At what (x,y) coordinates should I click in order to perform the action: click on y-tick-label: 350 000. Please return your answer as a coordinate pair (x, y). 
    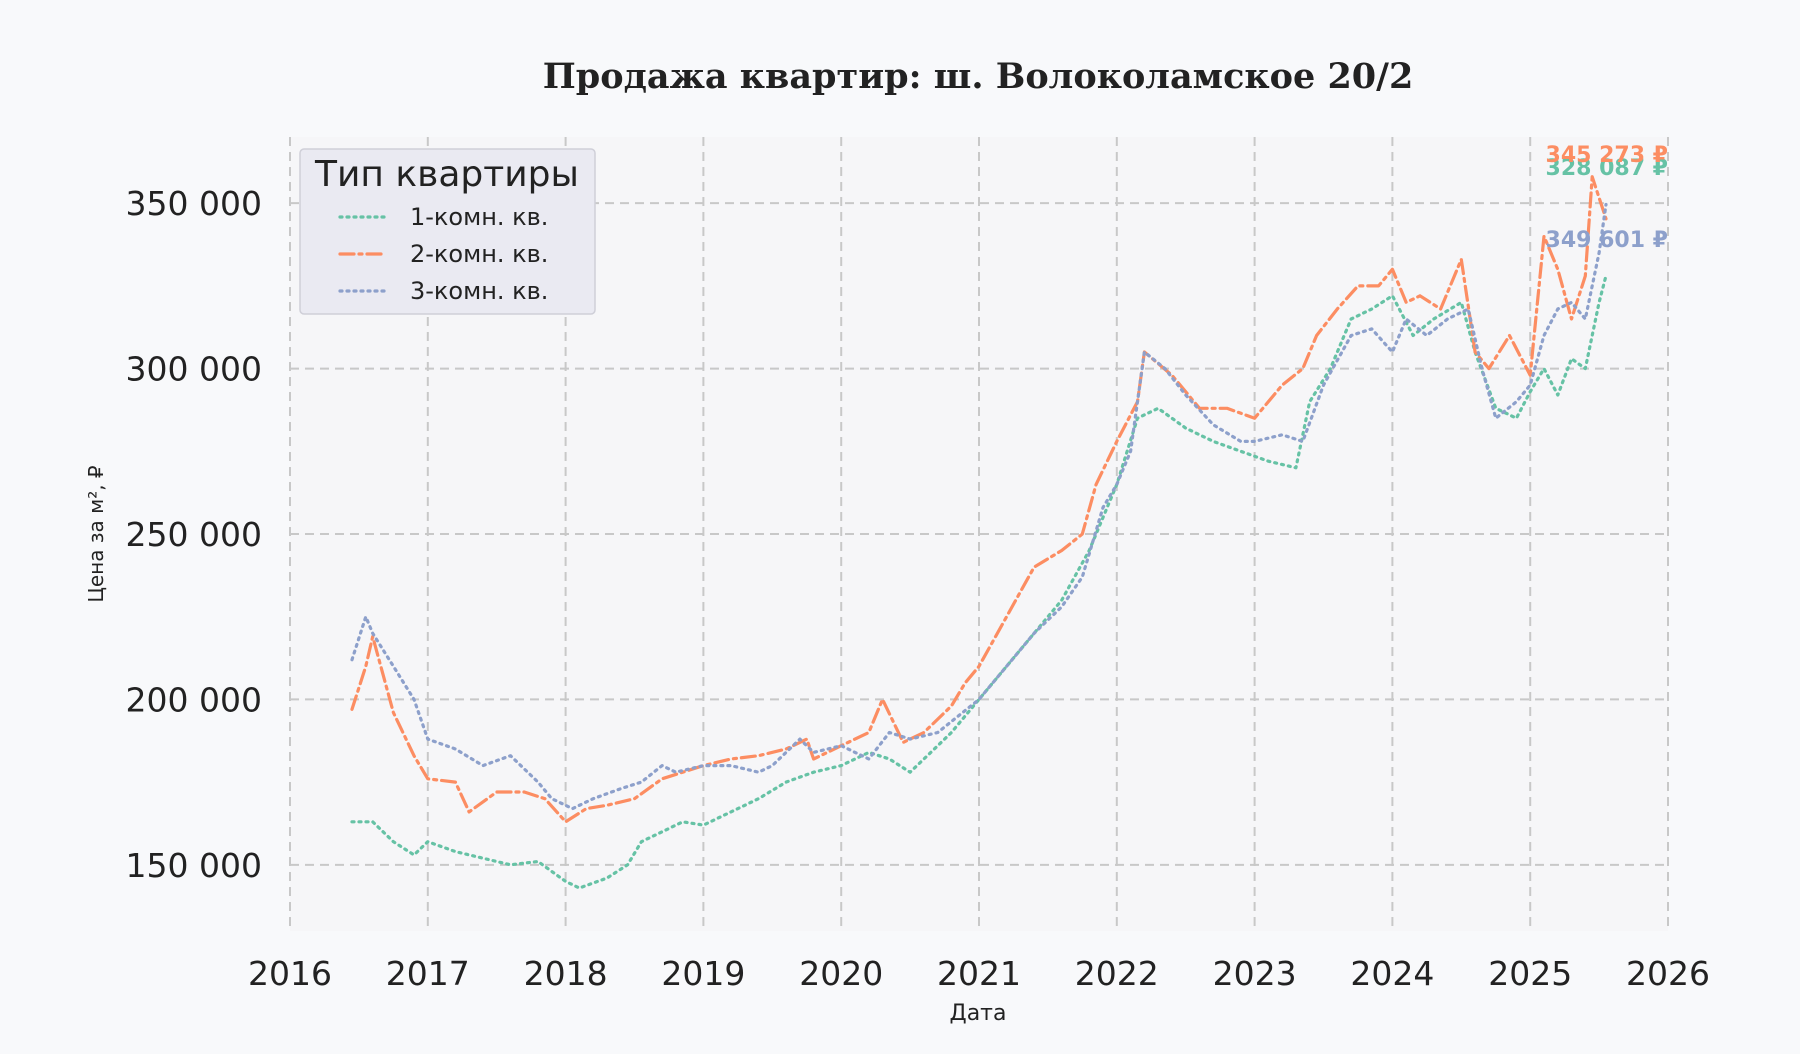
    Looking at the image, I should click on (194, 203).